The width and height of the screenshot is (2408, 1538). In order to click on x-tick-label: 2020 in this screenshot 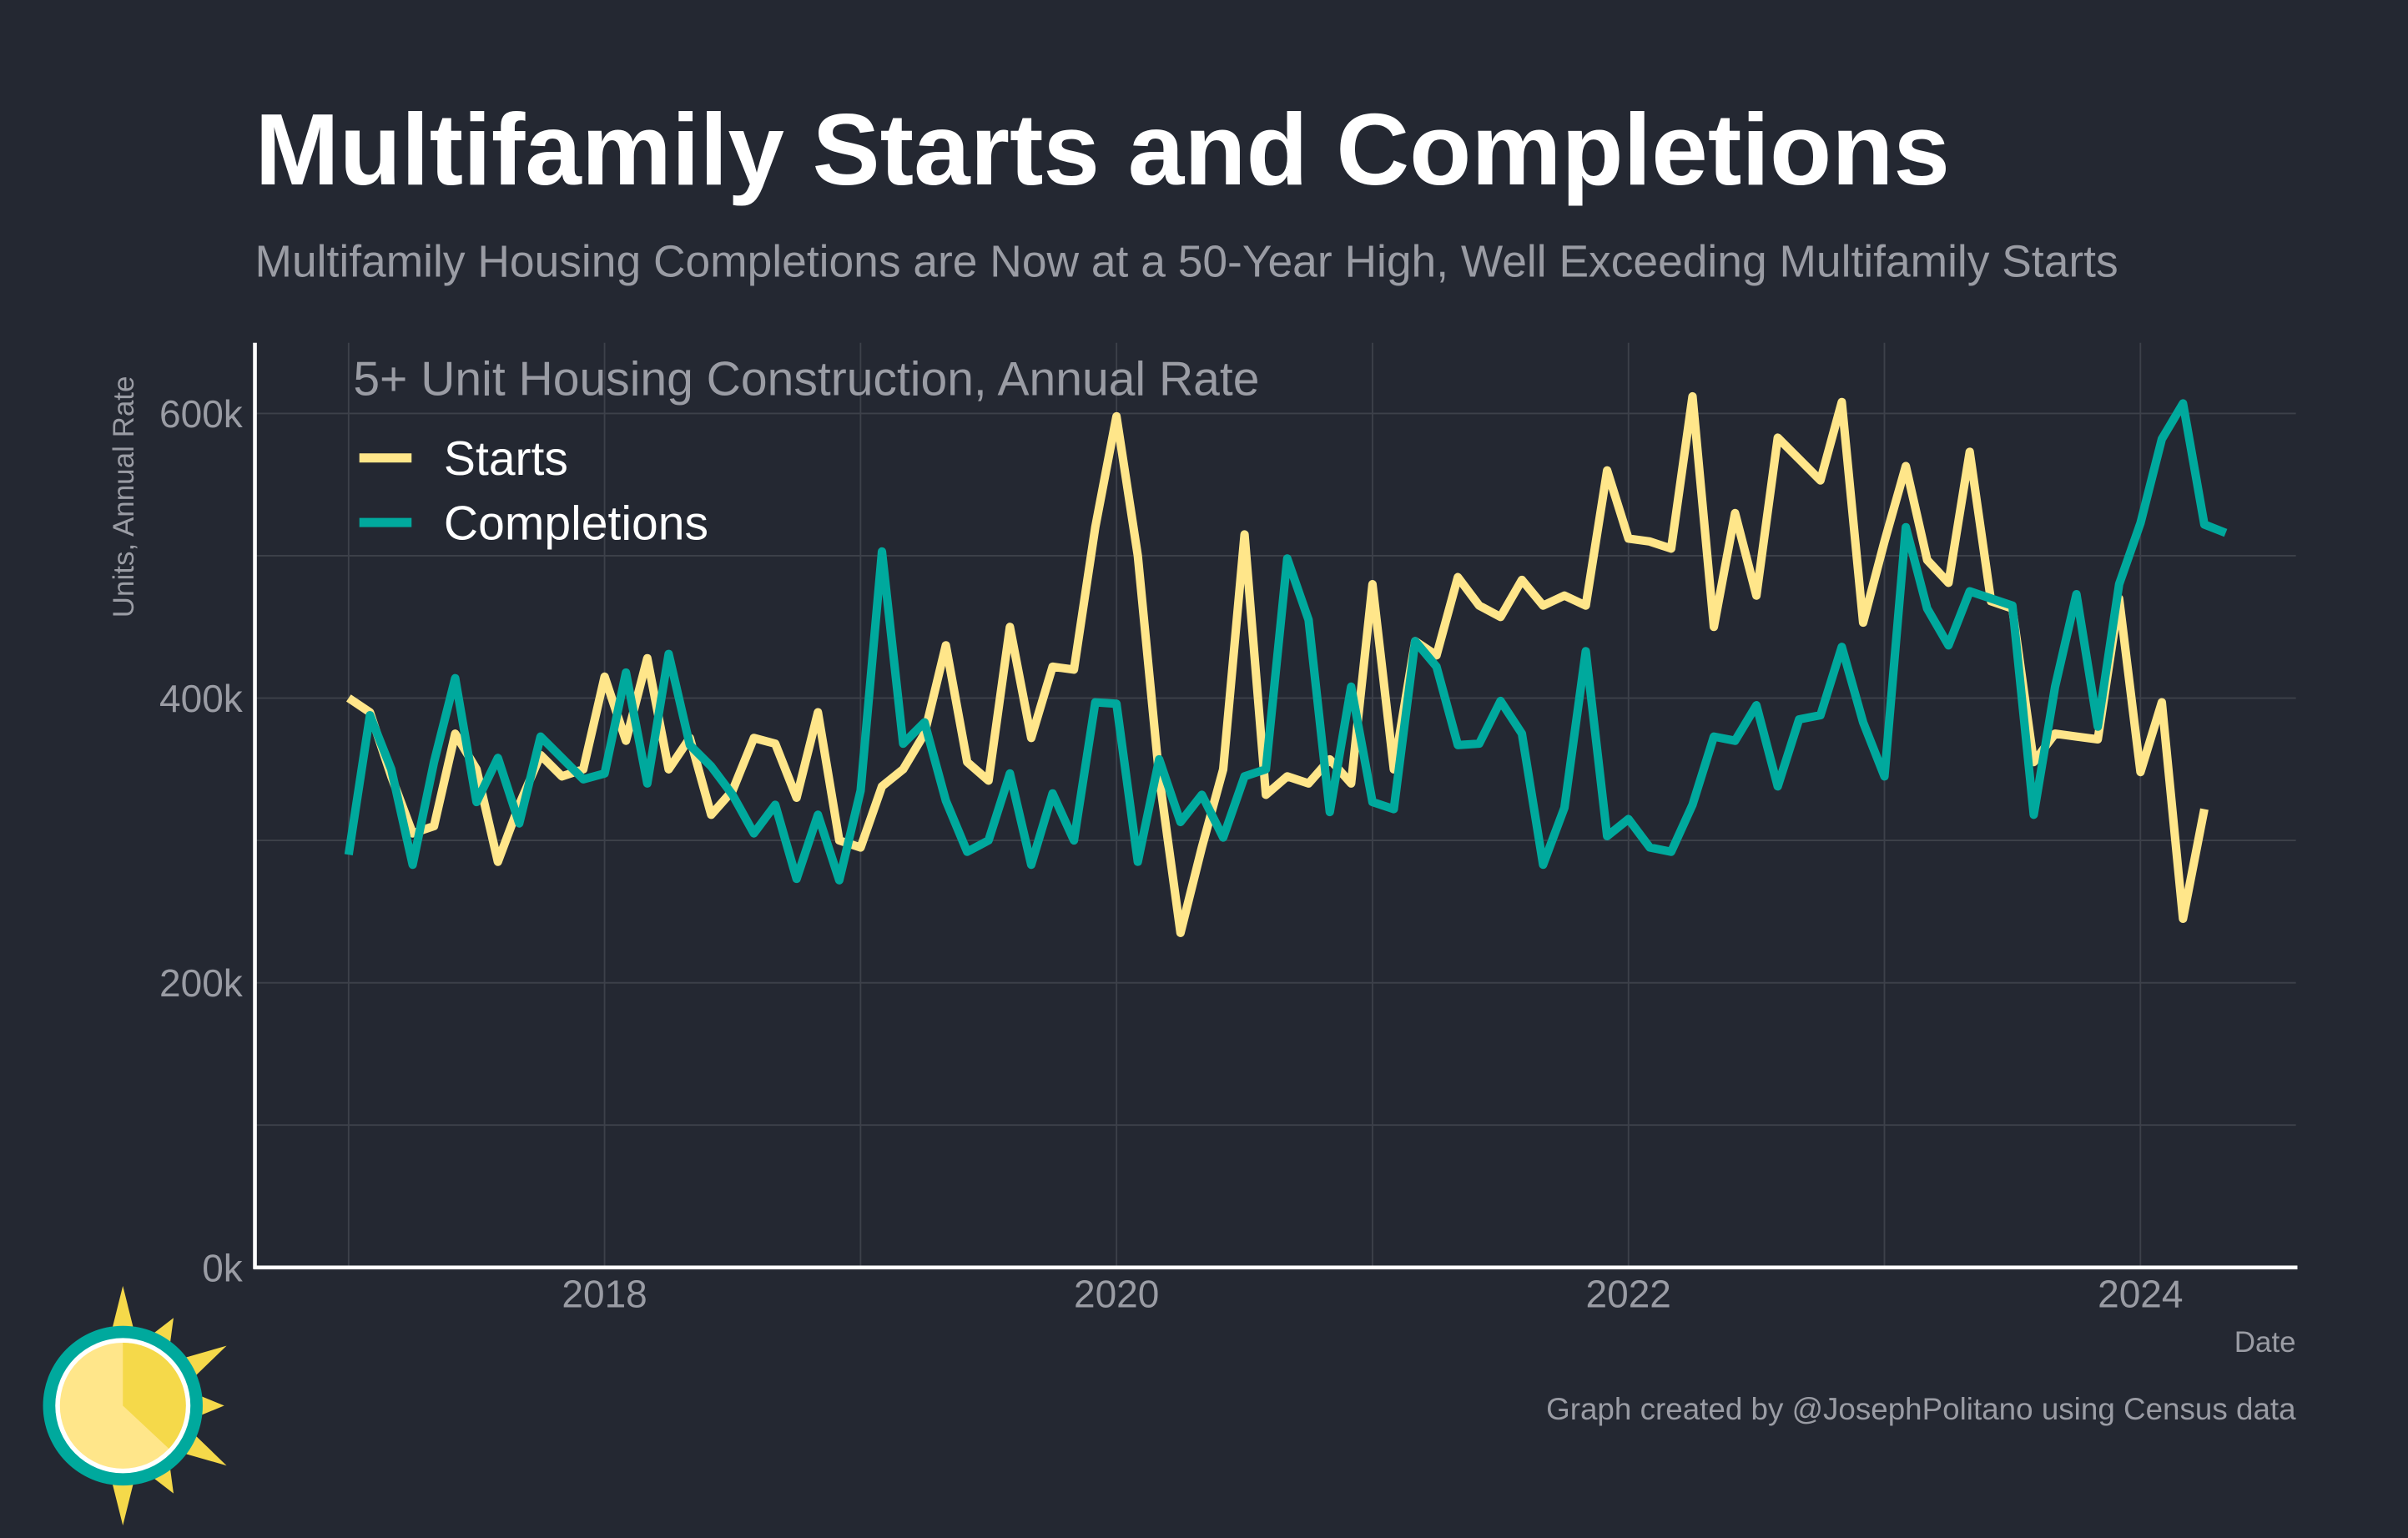, I will do `click(1116, 1294)`.